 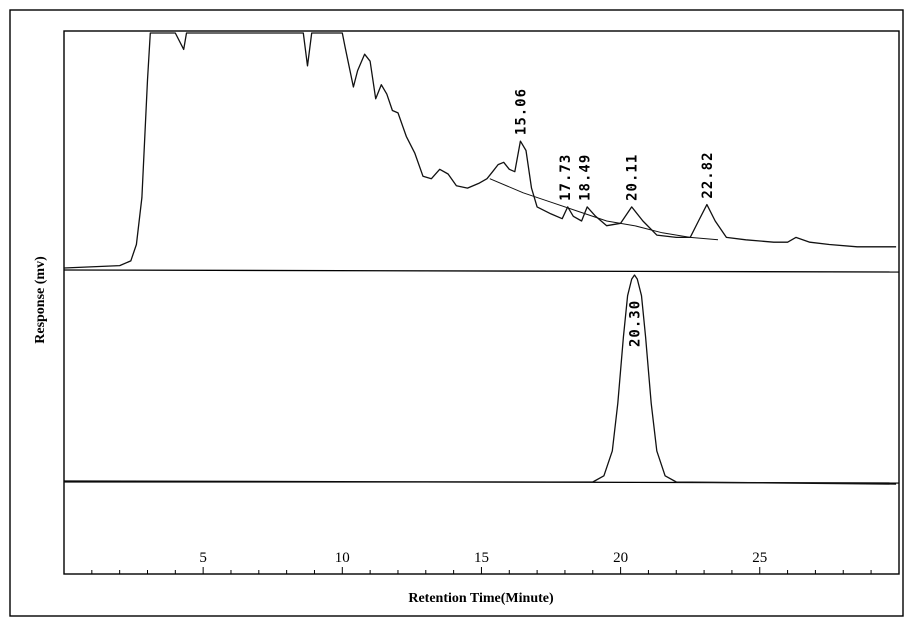 I want to click on x-tick-label: 15, so click(x=481, y=558).